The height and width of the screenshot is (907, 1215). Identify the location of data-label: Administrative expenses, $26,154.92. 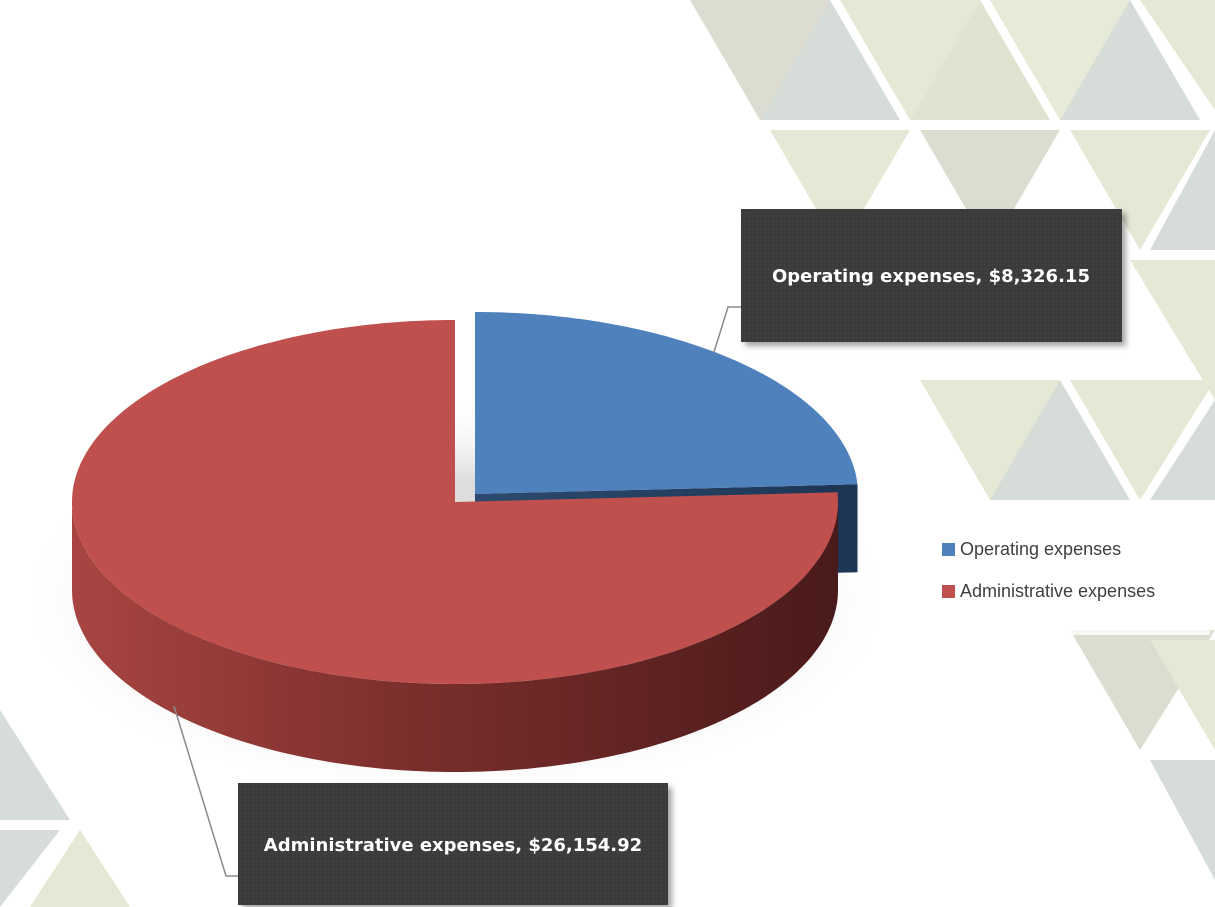
(453, 845).